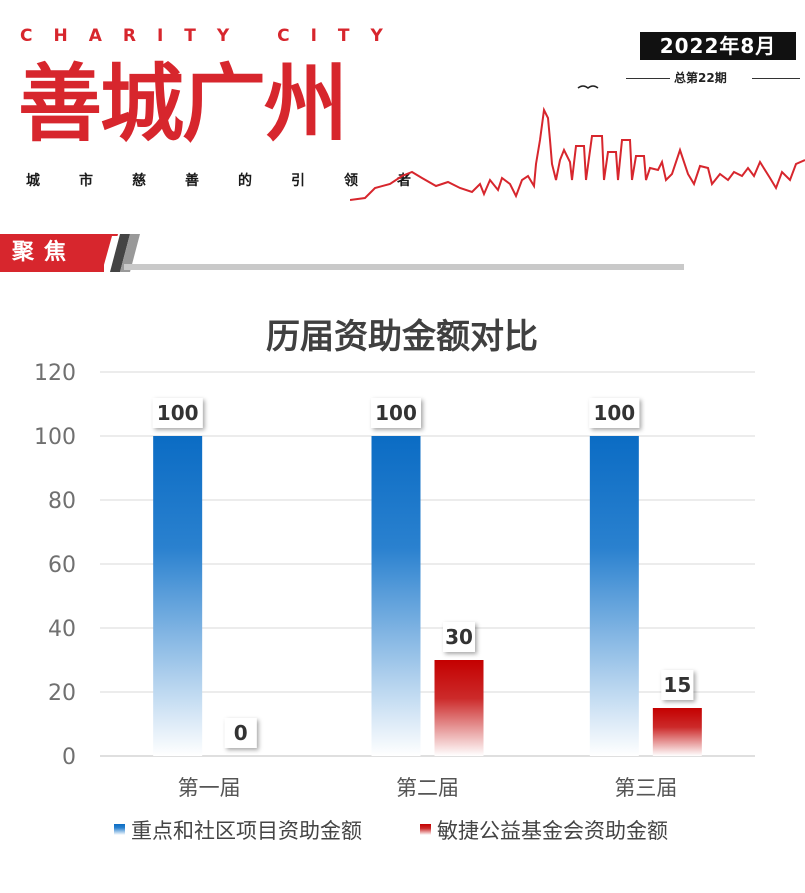 This screenshot has height=893, width=805. Describe the element at coordinates (718, 46) in the screenshot. I see `issue-date-badge: 2022年8月` at that location.